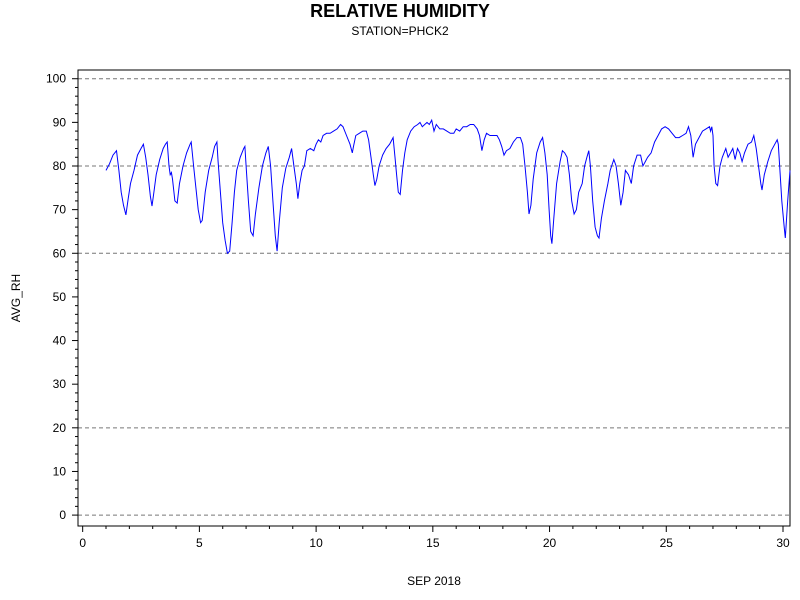 This screenshot has height=600, width=800. What do you see at coordinates (433, 543) in the screenshot?
I see `x-tick-label: 15` at bounding box center [433, 543].